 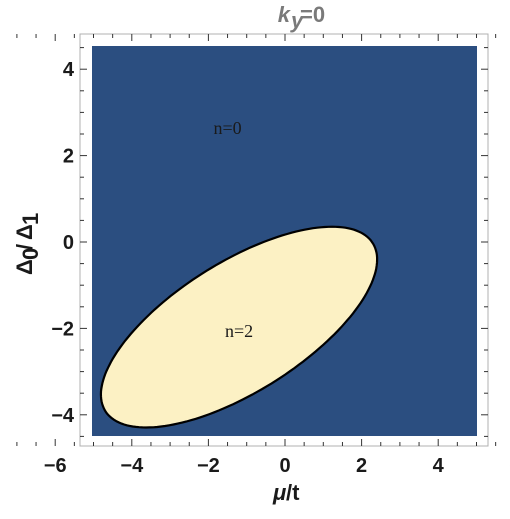 I want to click on chart-title: k y =0, so click(x=301, y=17).